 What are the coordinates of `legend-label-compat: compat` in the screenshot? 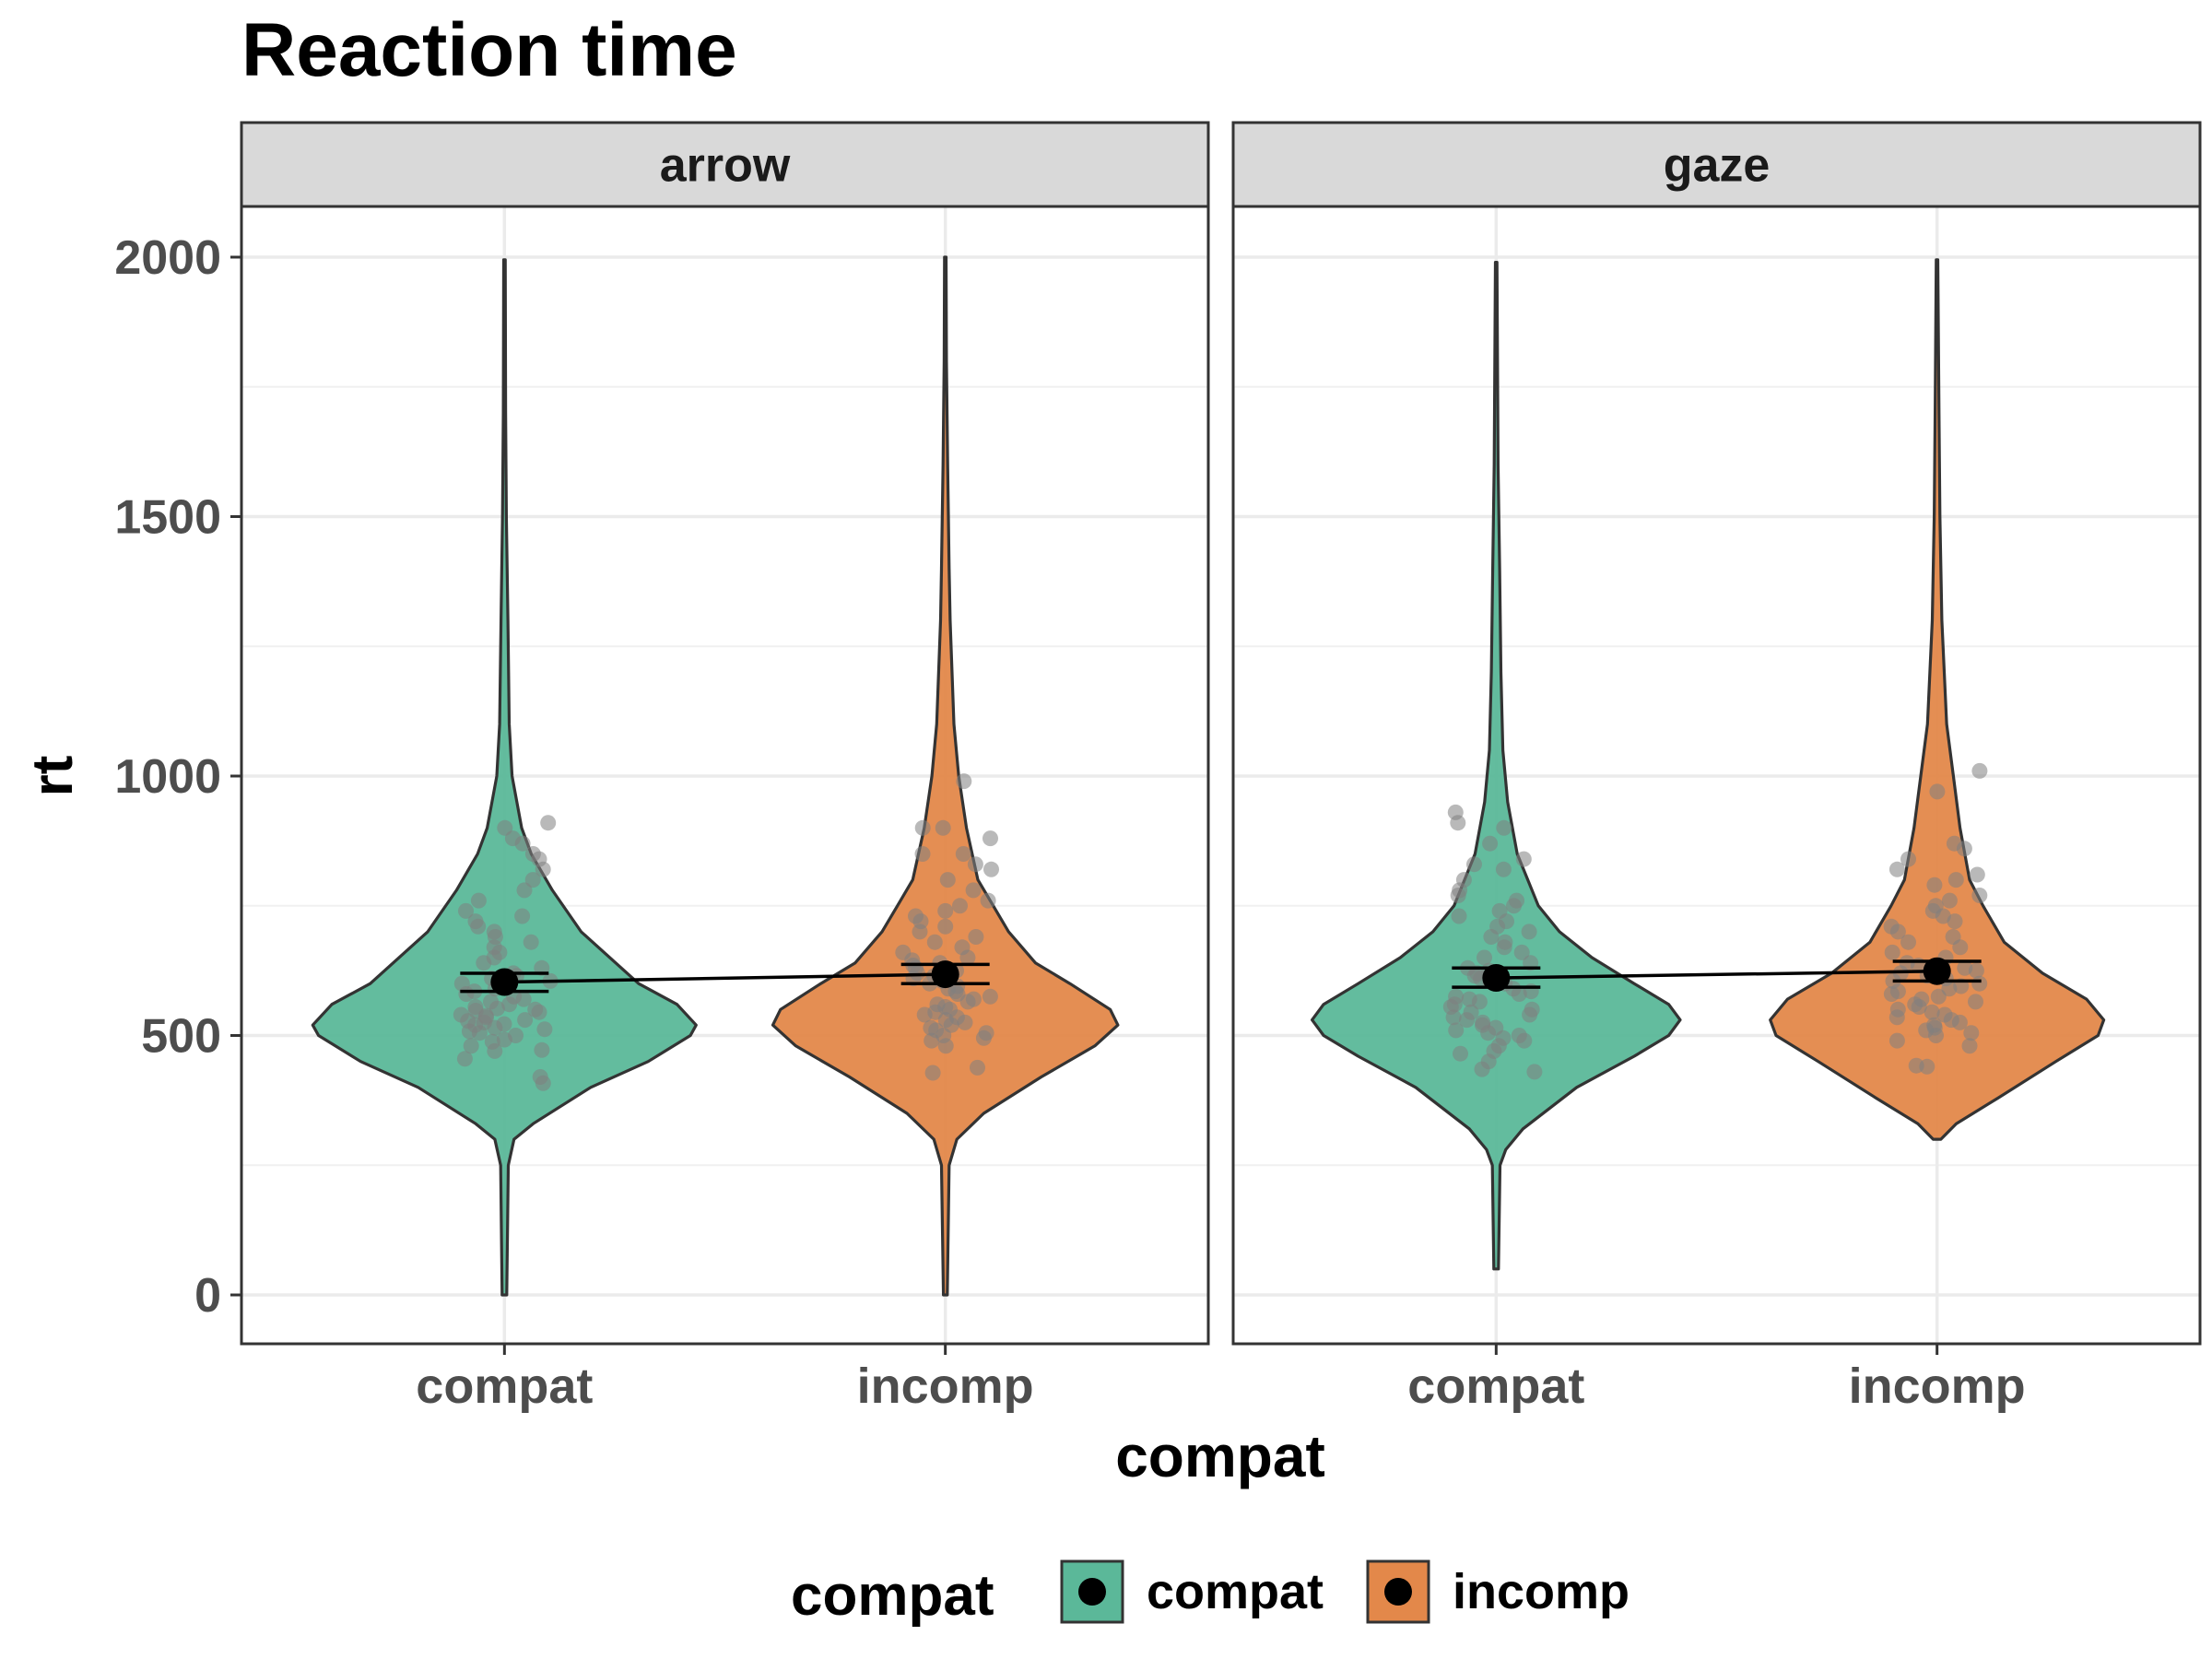 It's located at (1235, 1591).